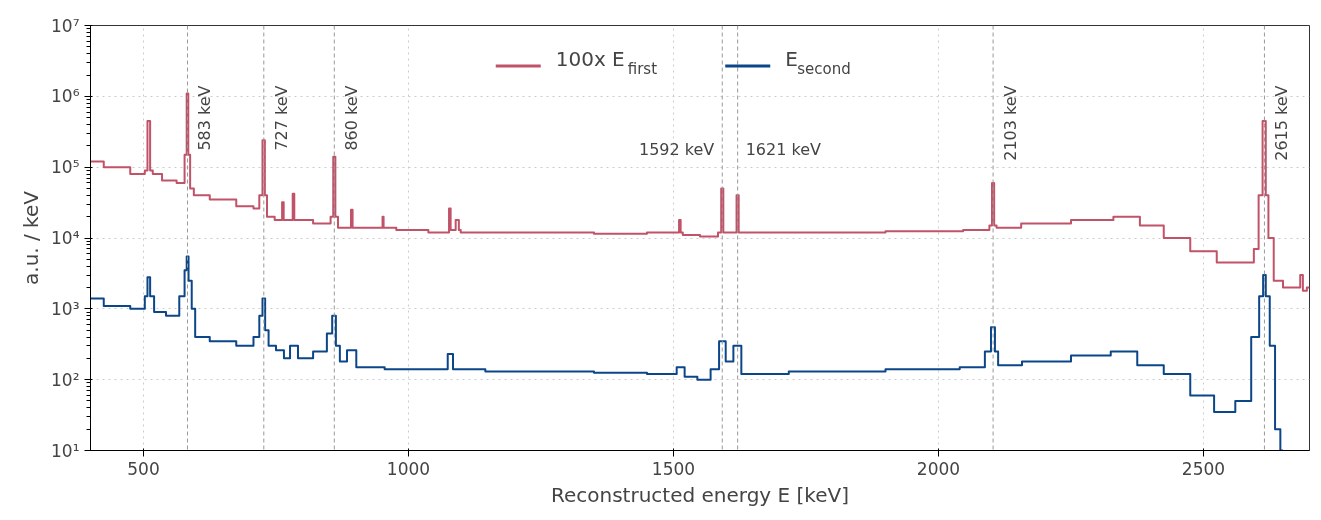  What do you see at coordinates (783, 150) in the screenshot?
I see `ref-line-label: 1621 keV` at bounding box center [783, 150].